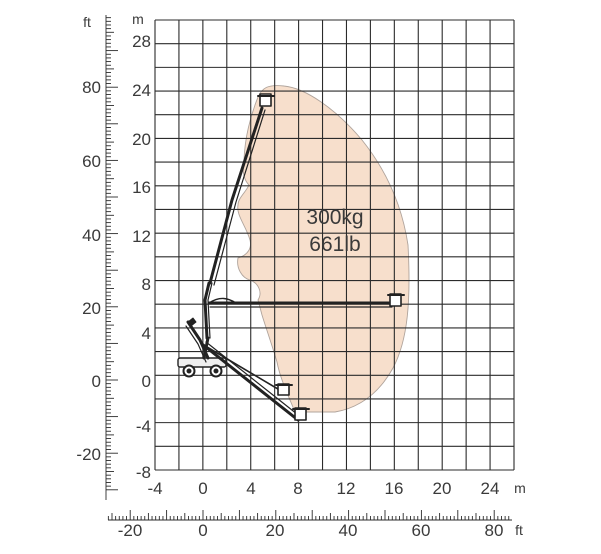  Describe the element at coordinates (520, 488) in the screenshot. I see `m-unit-label-bottom: m` at that location.